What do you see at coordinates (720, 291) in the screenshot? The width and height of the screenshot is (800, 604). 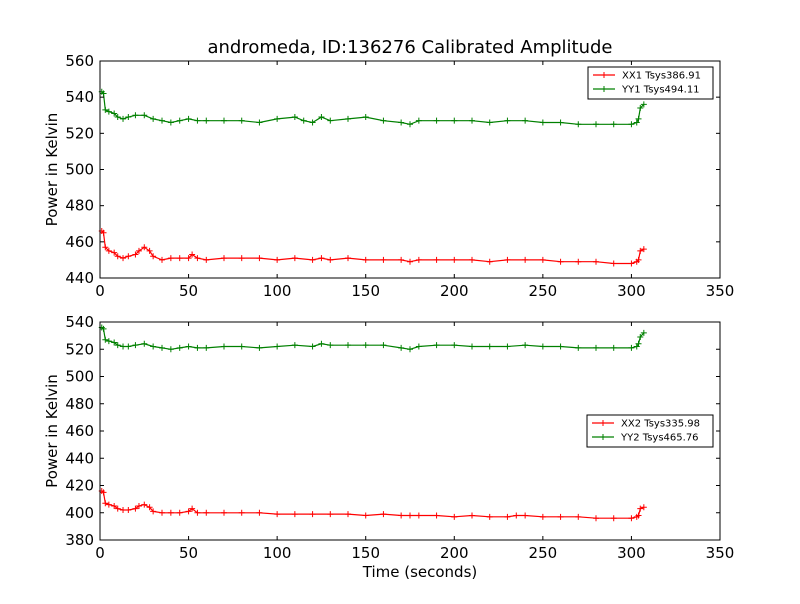 I see `x-tick-label: 350` at bounding box center [720, 291].